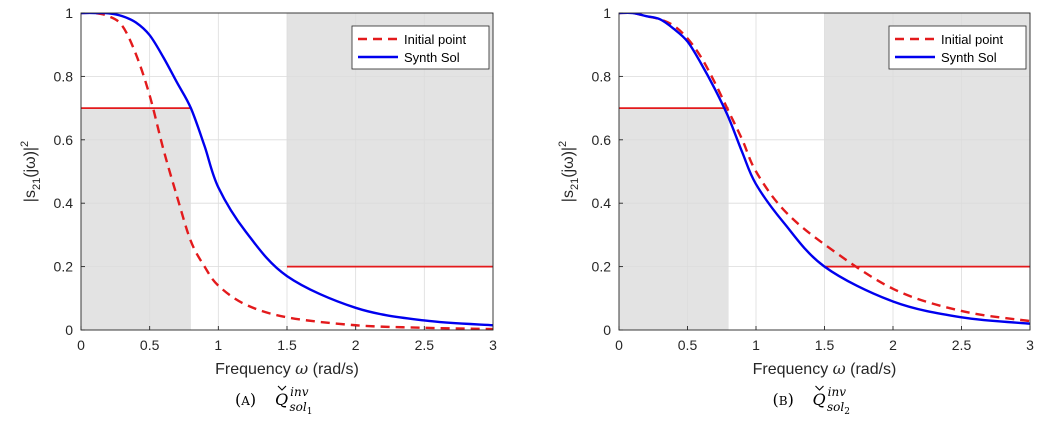  What do you see at coordinates (245, 399) in the screenshot?
I see `caption: (A)` at bounding box center [245, 399].